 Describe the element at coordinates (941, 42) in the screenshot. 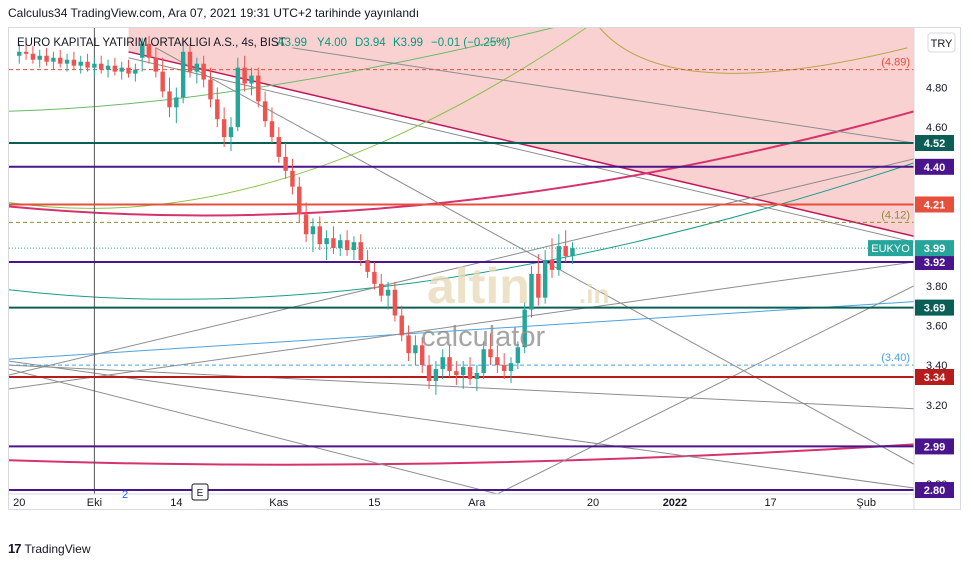

I see `currency-button: TRY` at that location.